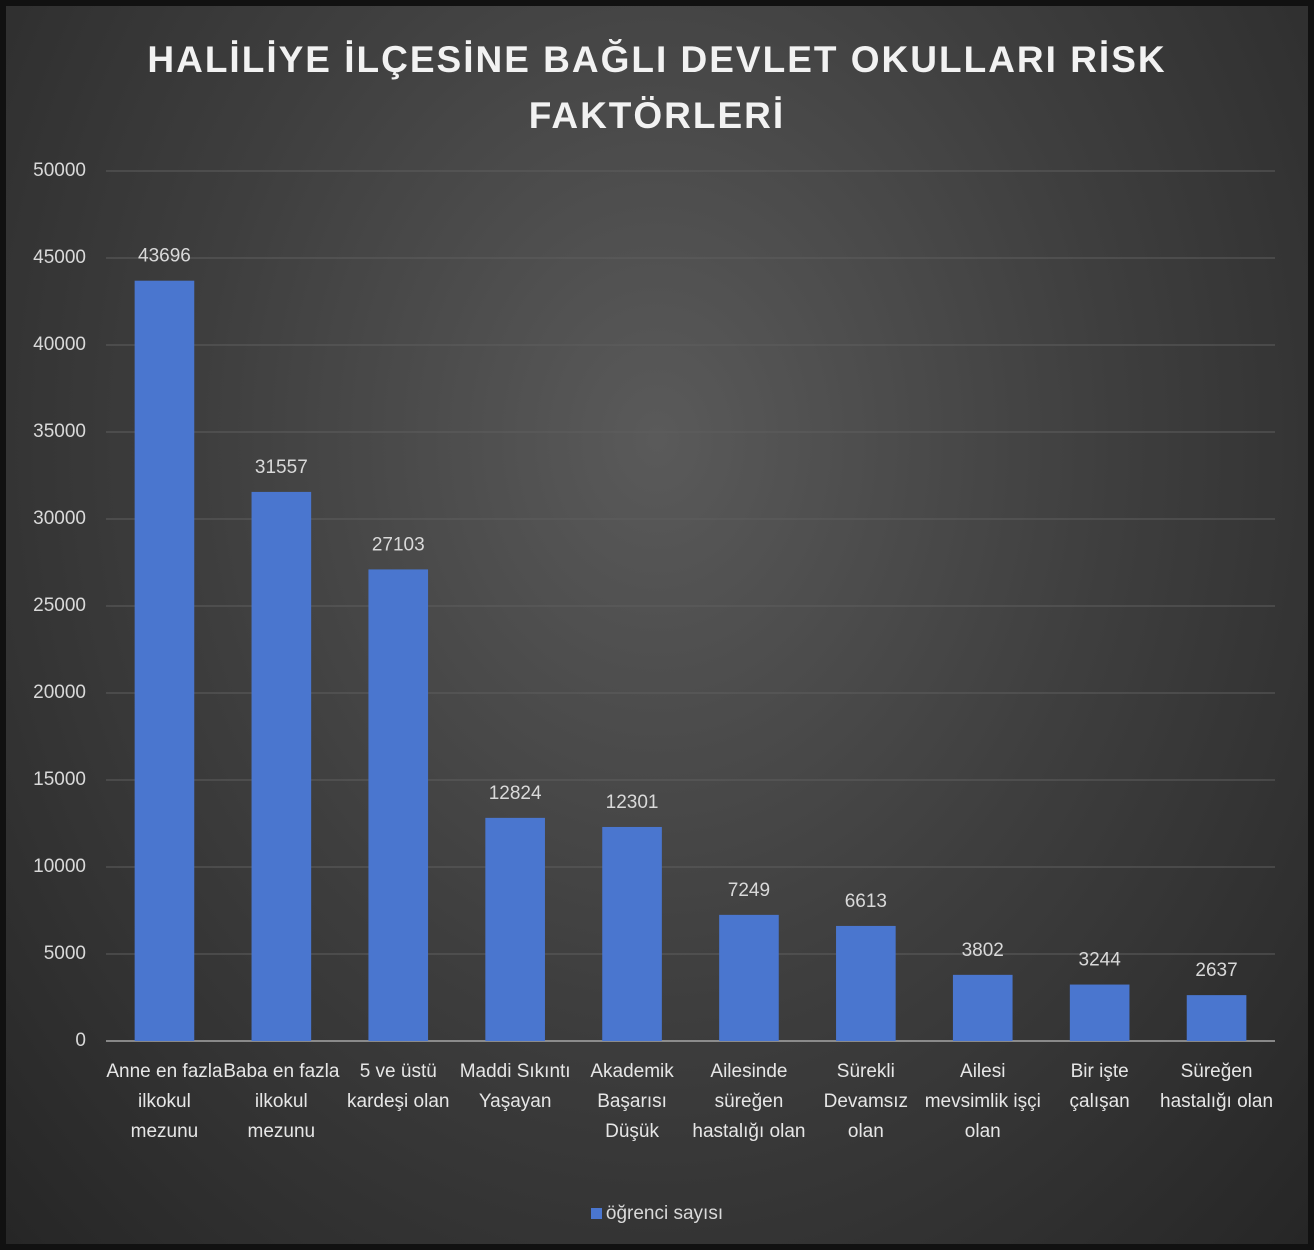 This screenshot has width=1314, height=1250. Describe the element at coordinates (164, 256) in the screenshot. I see `data-label: 43696` at that location.